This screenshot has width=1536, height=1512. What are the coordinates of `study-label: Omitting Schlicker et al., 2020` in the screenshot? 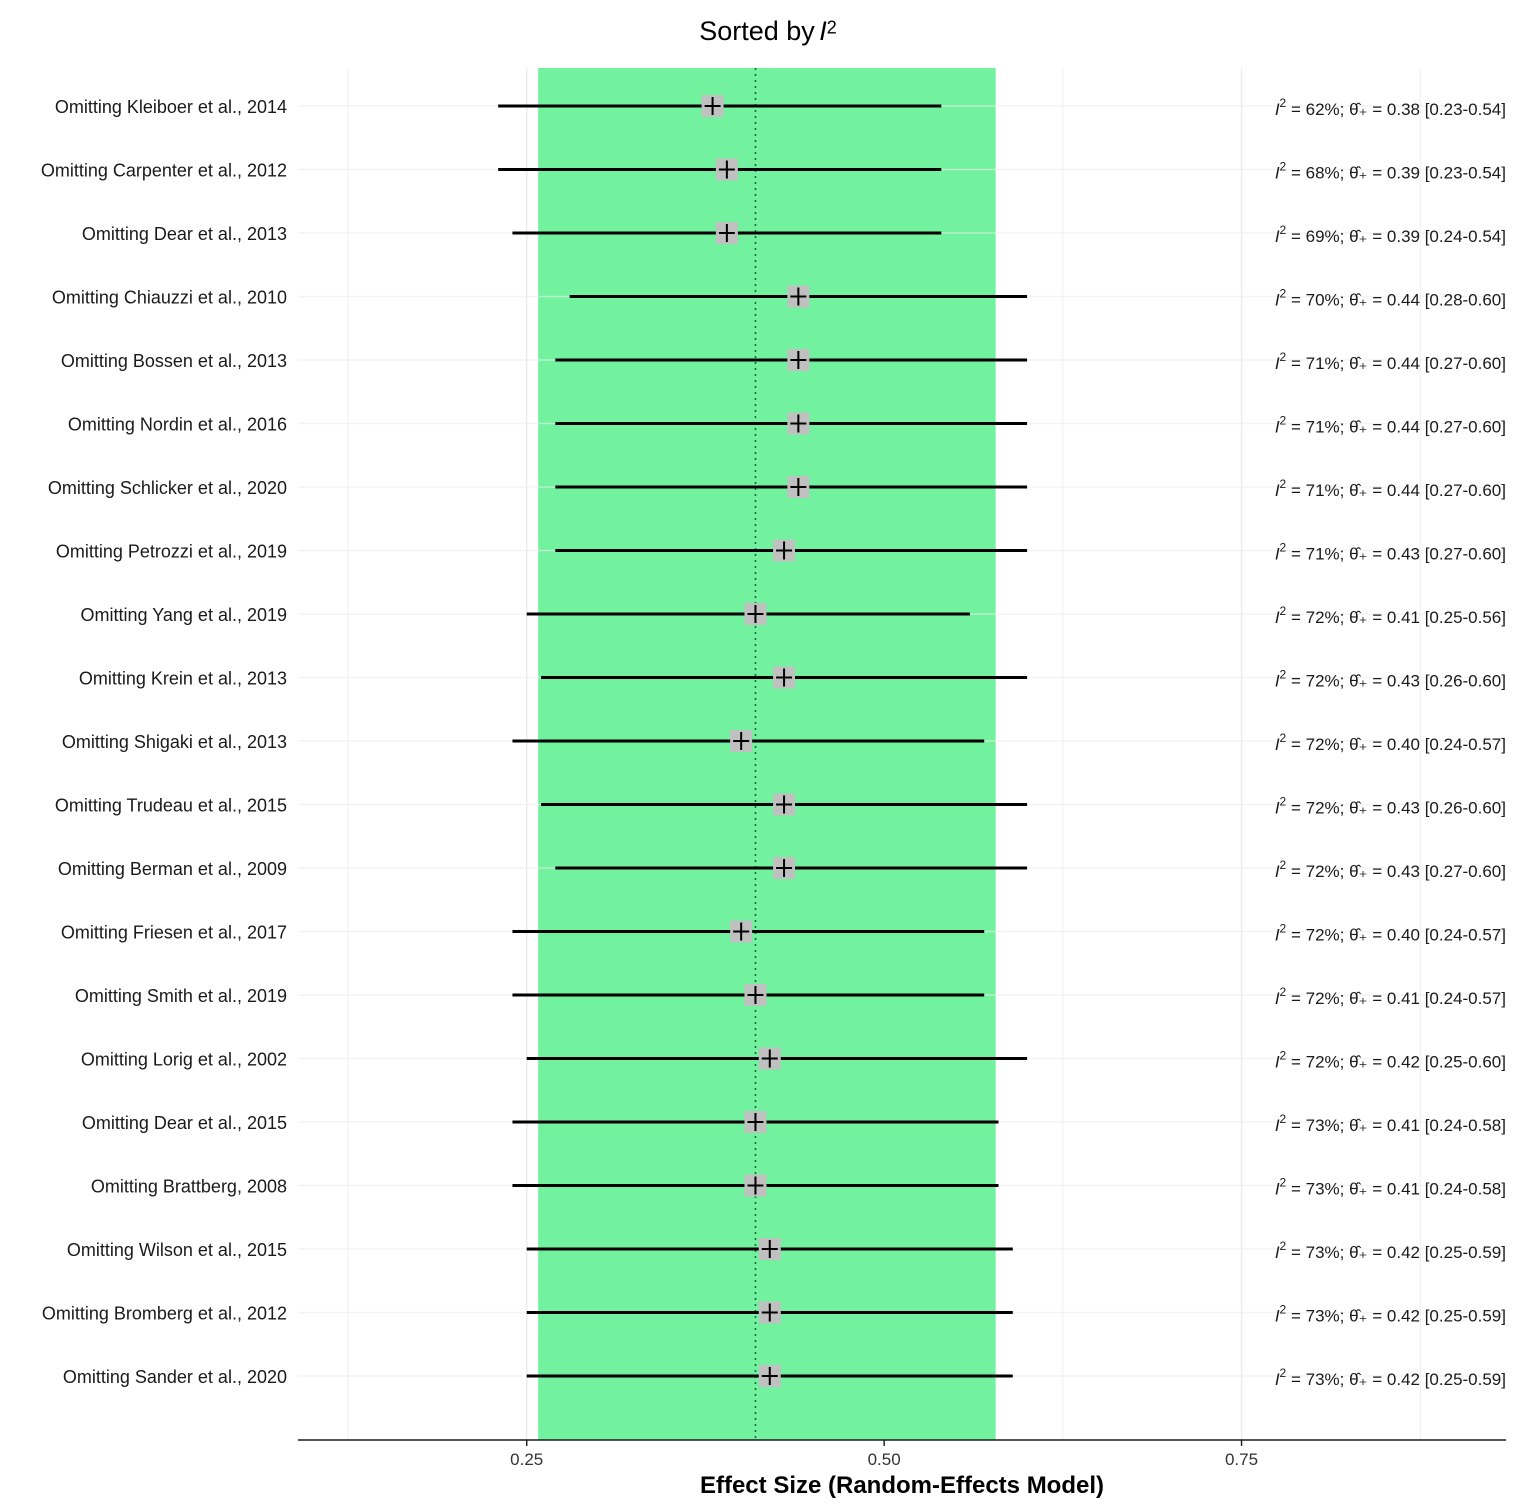 It's located at (167, 488).